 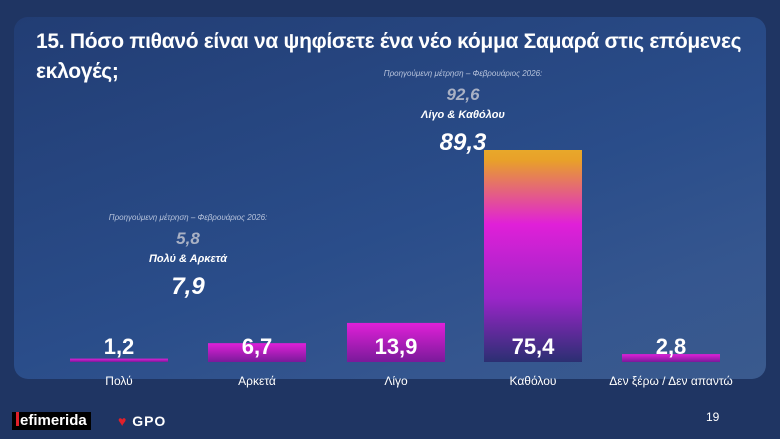 What do you see at coordinates (533, 381) in the screenshot?
I see `category-label: Καθόλου` at bounding box center [533, 381].